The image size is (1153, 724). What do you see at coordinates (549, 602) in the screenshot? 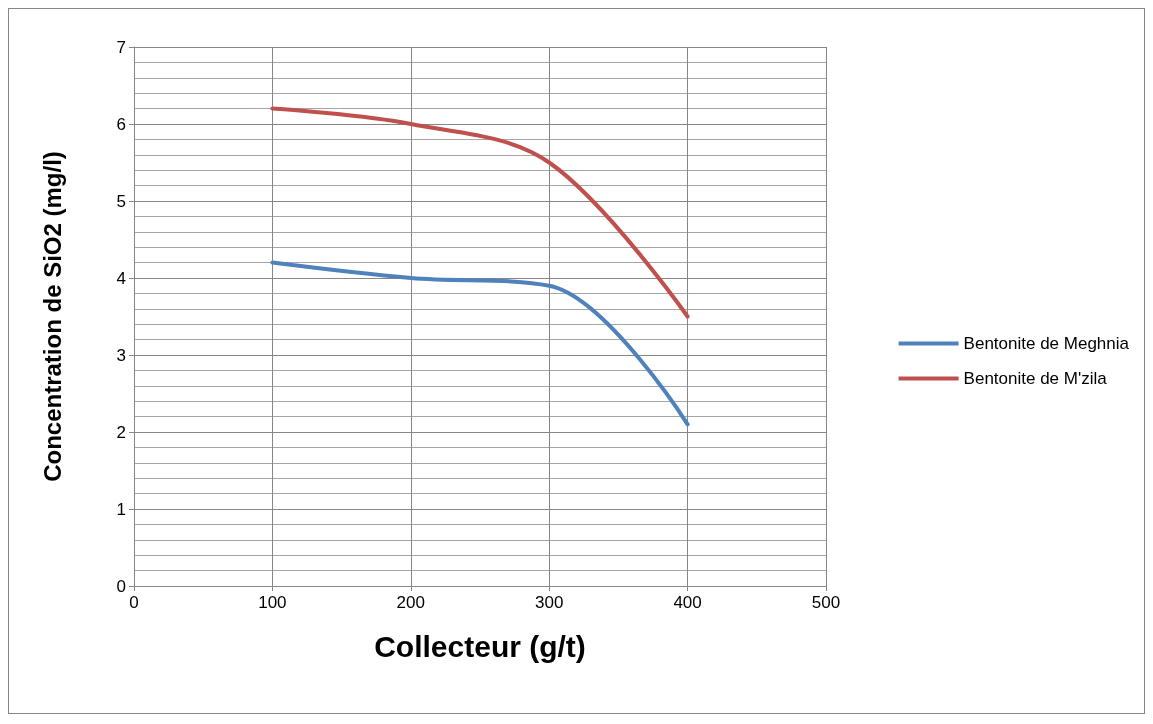
I see `x-tick-label: 300` at bounding box center [549, 602].